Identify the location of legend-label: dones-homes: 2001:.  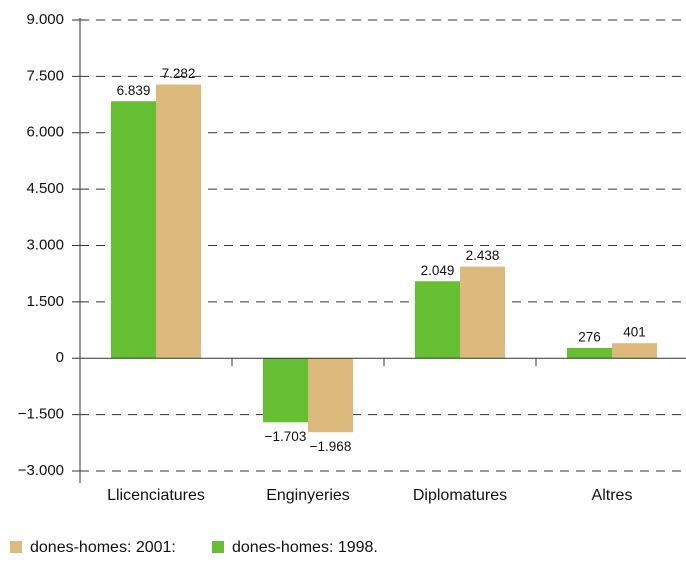
(103, 547).